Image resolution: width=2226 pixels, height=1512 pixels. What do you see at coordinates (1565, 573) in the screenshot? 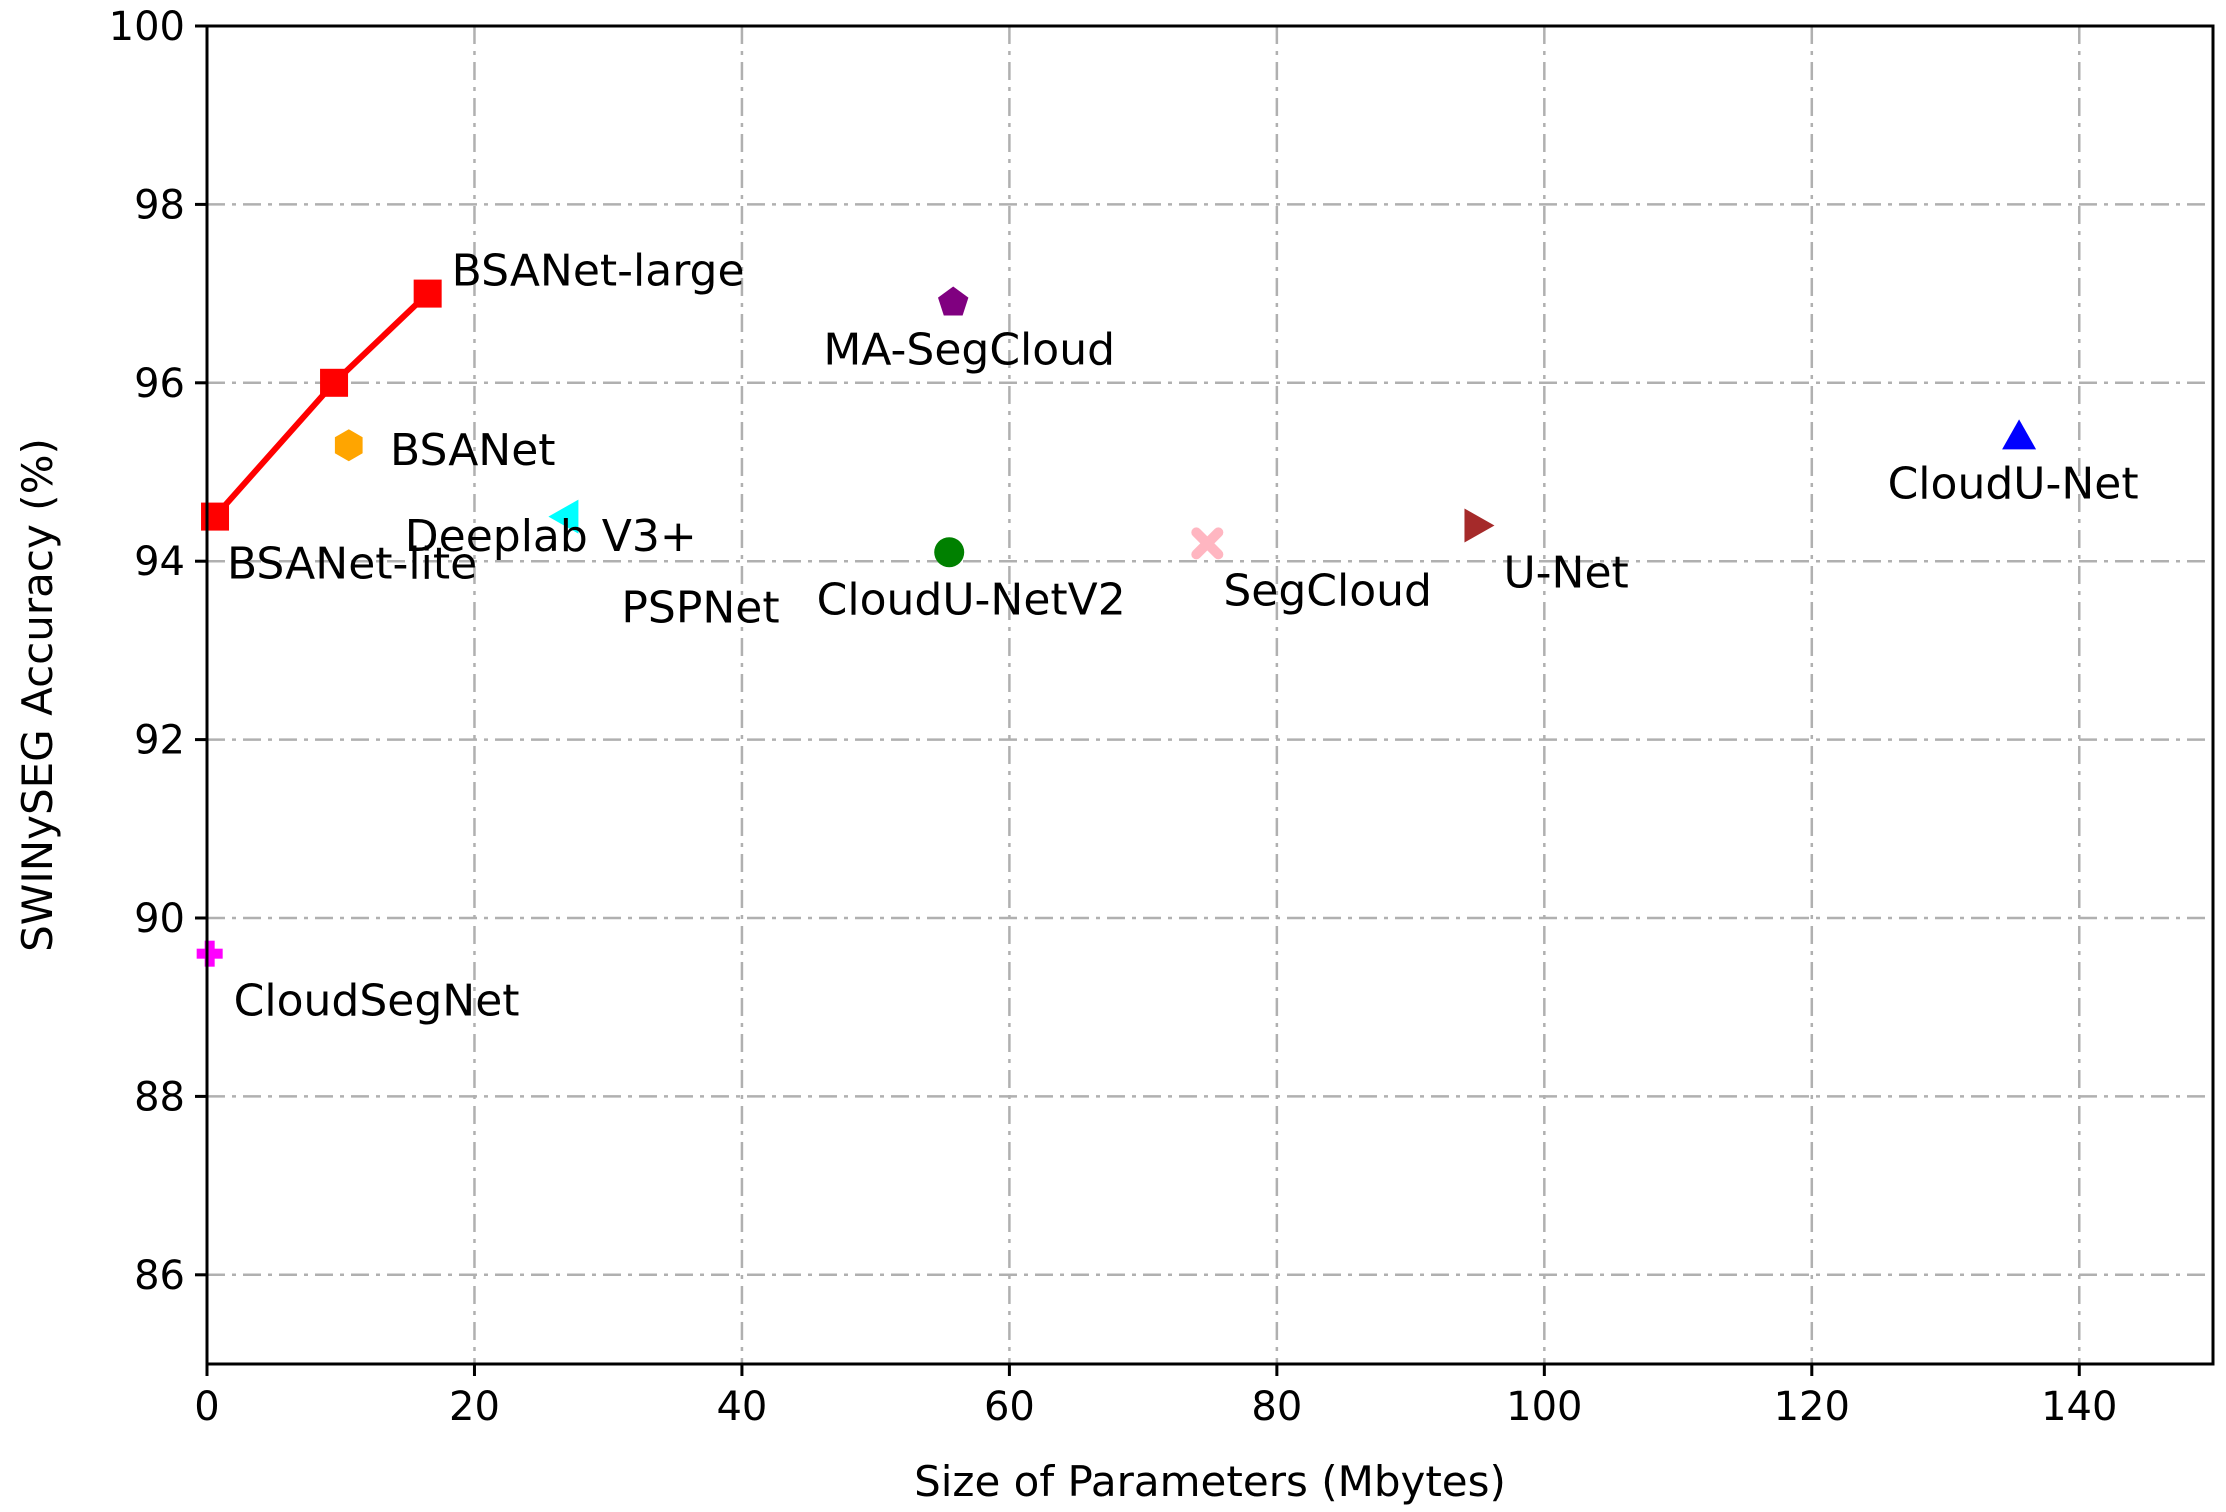
I see `label-u-net: U-Net` at bounding box center [1565, 573].